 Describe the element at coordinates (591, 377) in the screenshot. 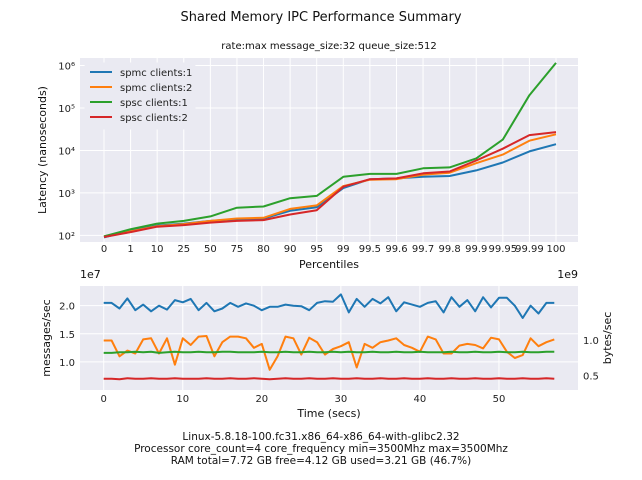

I see `throughput-right-tick-label: 0.5` at that location.